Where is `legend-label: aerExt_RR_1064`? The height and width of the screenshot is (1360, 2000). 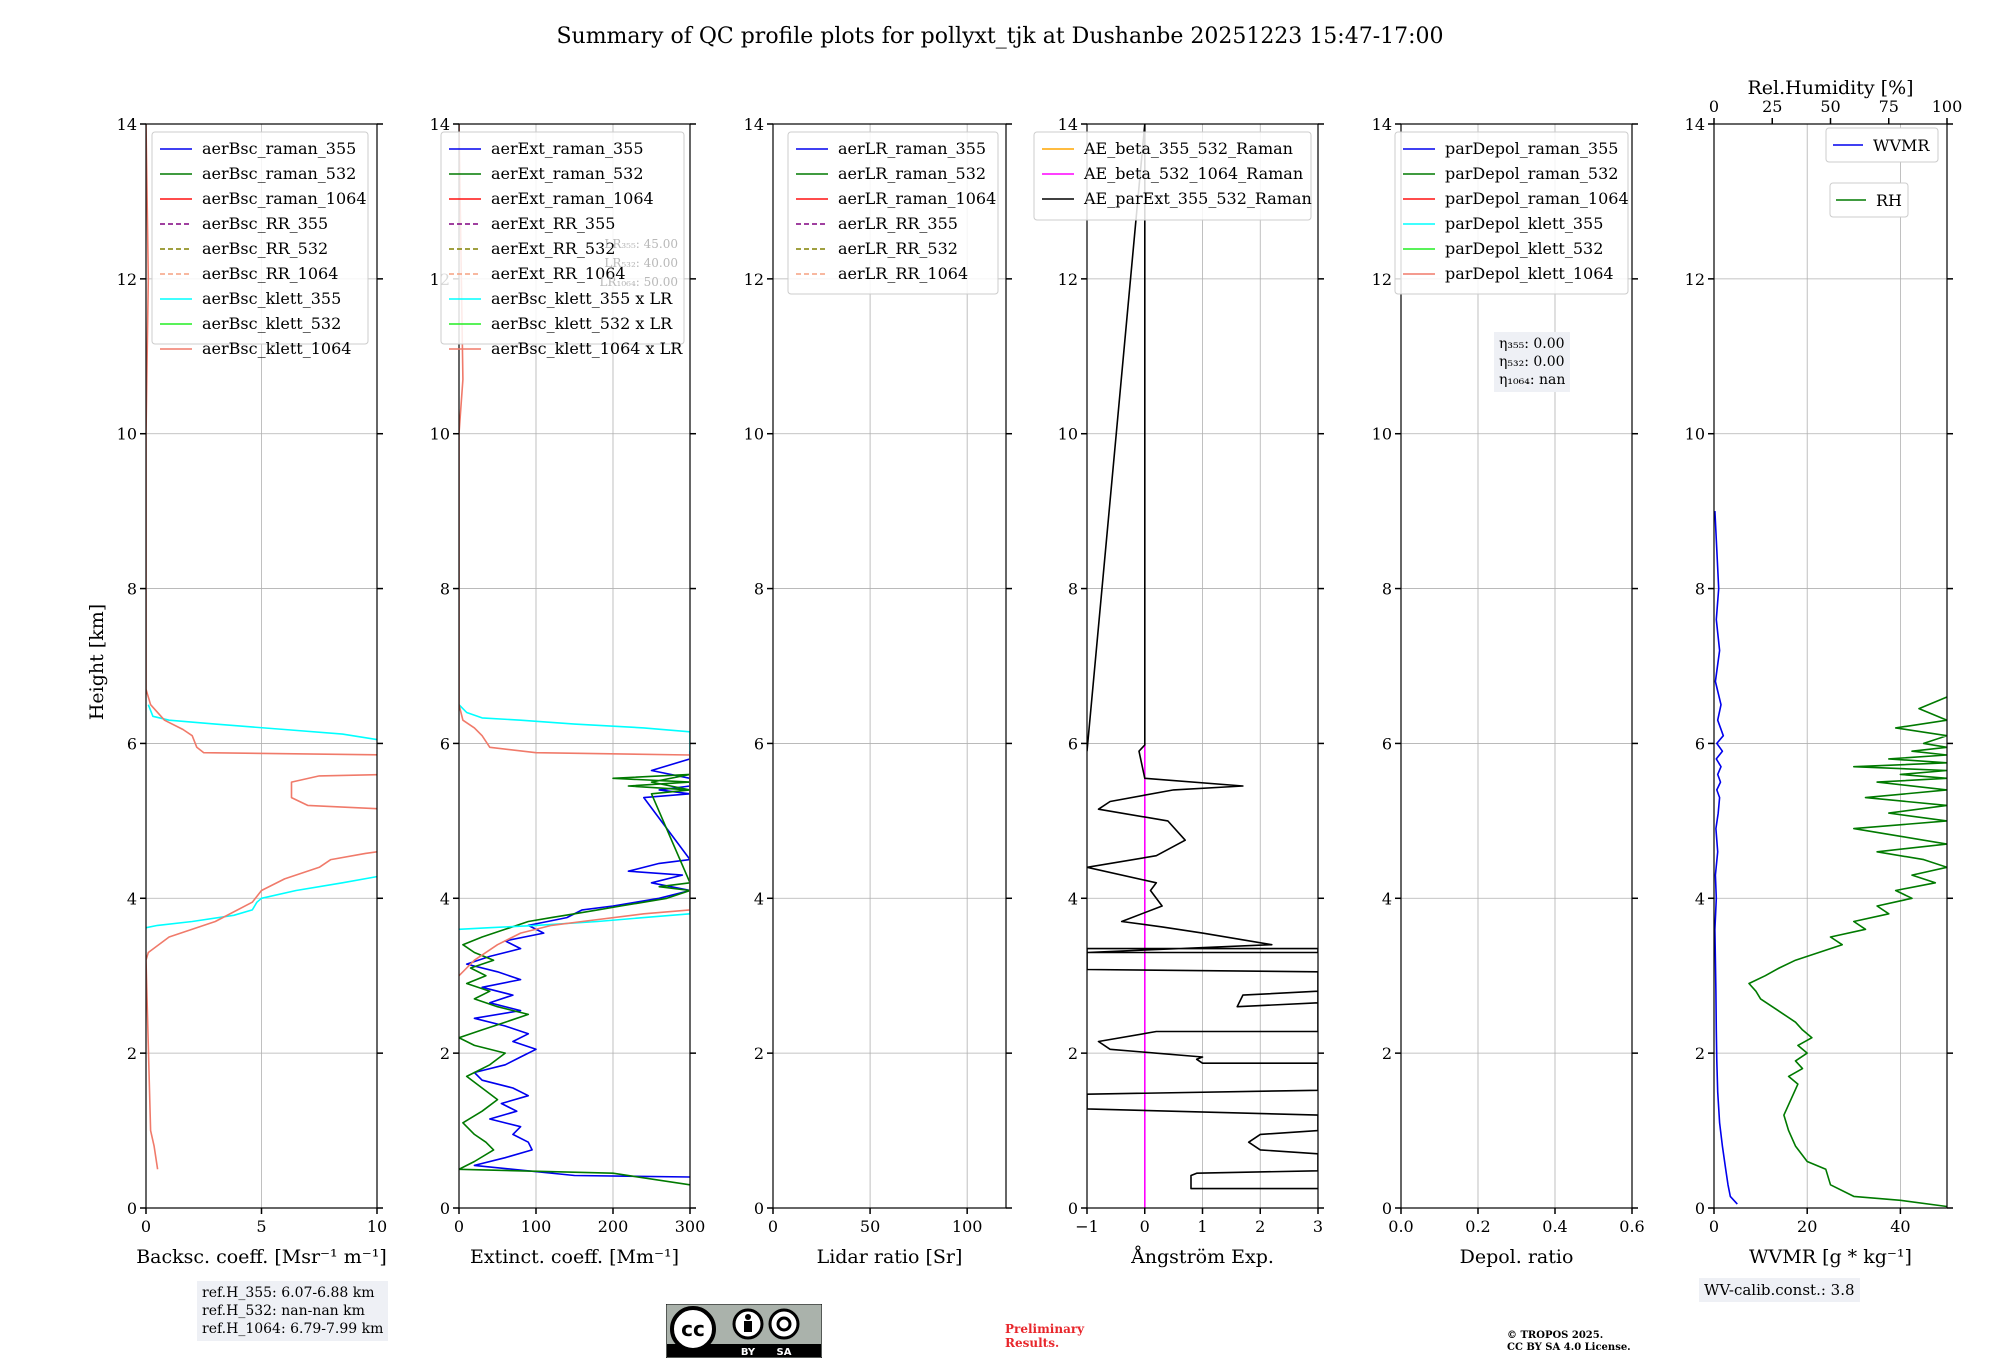 legend-label: aerExt_RR_1064 is located at coordinates (558, 273).